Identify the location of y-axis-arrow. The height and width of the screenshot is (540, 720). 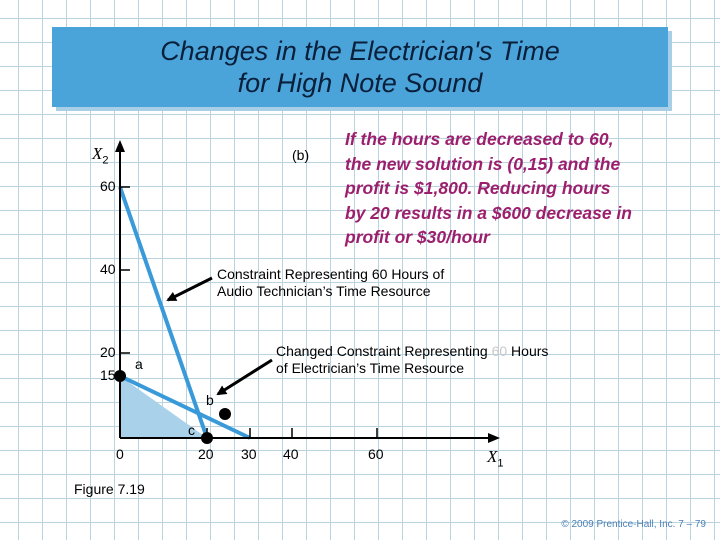
(120, 146).